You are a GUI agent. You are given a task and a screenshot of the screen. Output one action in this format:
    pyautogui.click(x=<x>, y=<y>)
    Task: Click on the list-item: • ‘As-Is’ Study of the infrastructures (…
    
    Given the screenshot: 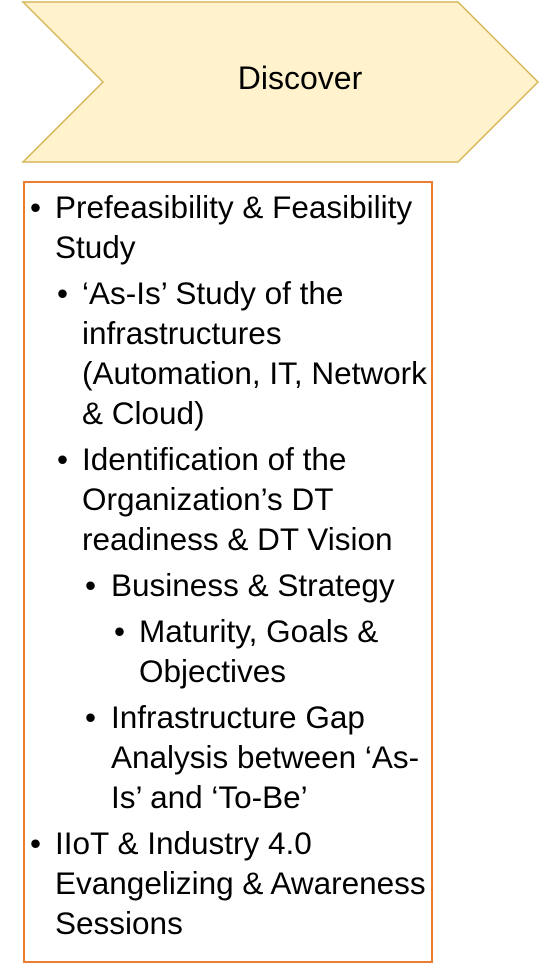 What is the action you would take?
    pyautogui.click(x=228, y=353)
    